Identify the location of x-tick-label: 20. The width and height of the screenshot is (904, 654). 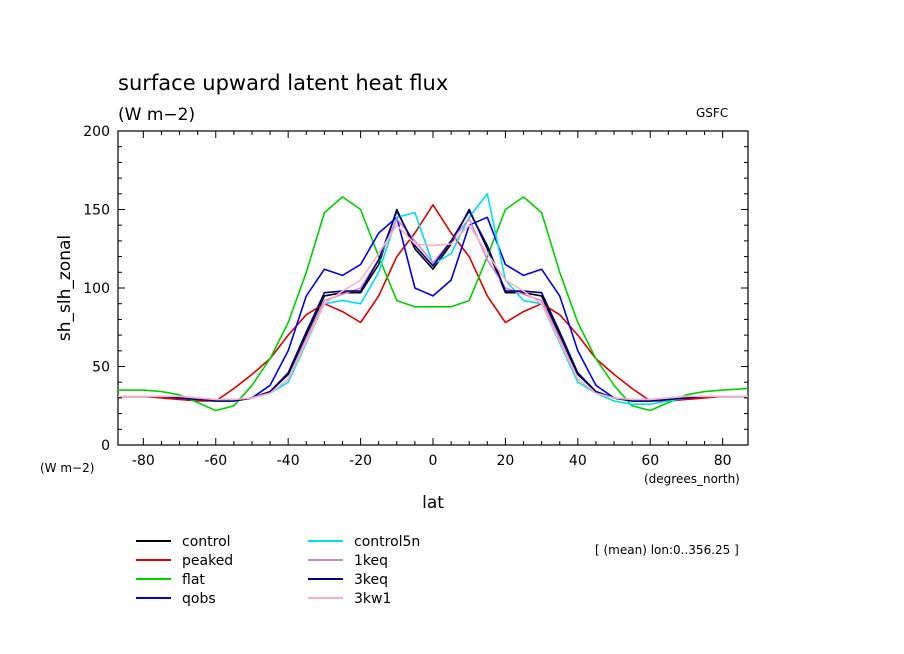
(505, 461).